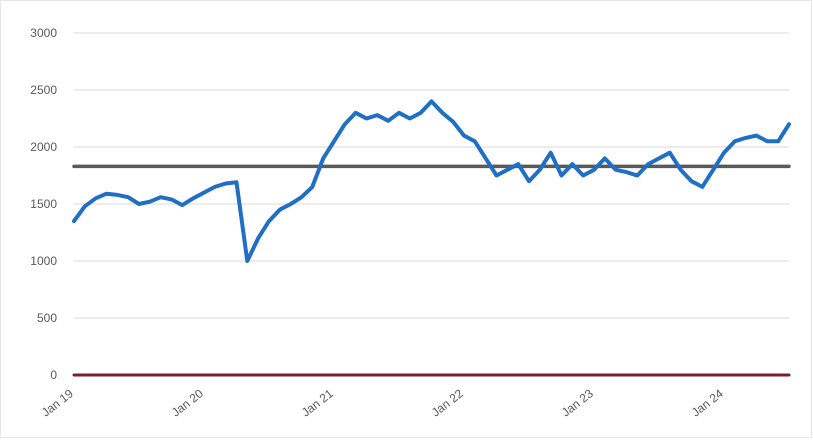  Describe the element at coordinates (187, 402) in the screenshot. I see `x-tick-label: Jan 20` at that location.